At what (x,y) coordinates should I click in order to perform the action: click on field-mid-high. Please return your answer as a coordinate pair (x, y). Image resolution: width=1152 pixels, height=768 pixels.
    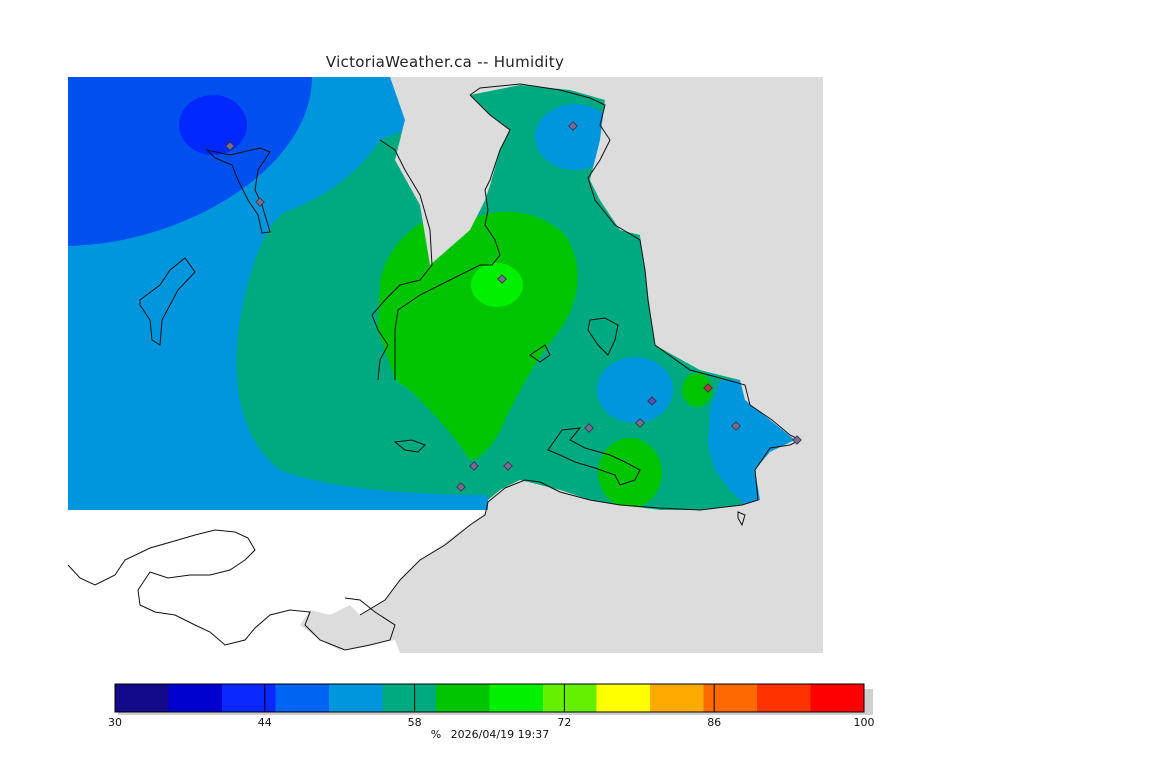
    Looking at the image, I should click on (478, 335).